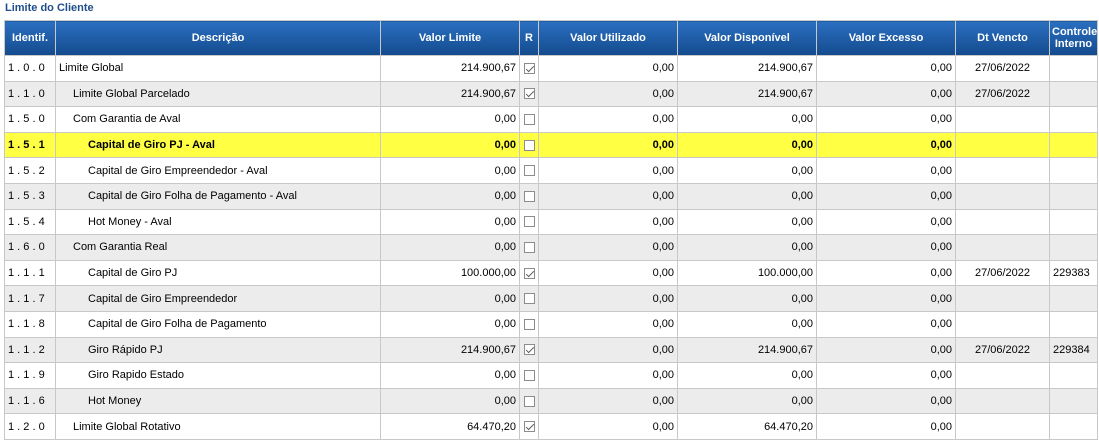 Image resolution: width=1099 pixels, height=445 pixels. What do you see at coordinates (1002, 38) in the screenshot?
I see `col-header-dt-vencto: Dt Vencto` at bounding box center [1002, 38].